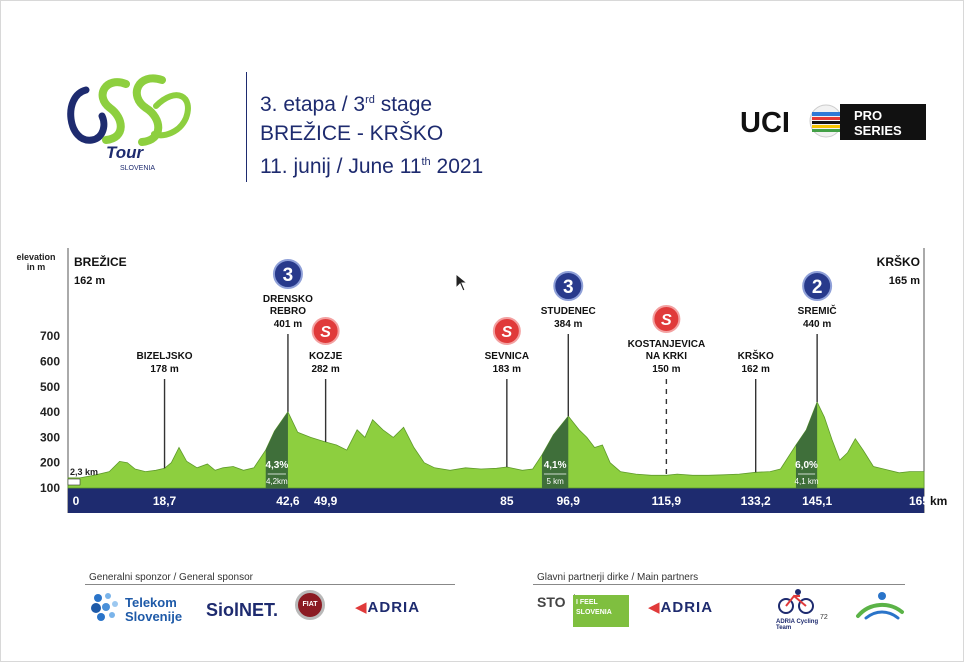 The width and height of the screenshot is (964, 662). I want to click on point-name: DRENSKO, so click(288, 299).